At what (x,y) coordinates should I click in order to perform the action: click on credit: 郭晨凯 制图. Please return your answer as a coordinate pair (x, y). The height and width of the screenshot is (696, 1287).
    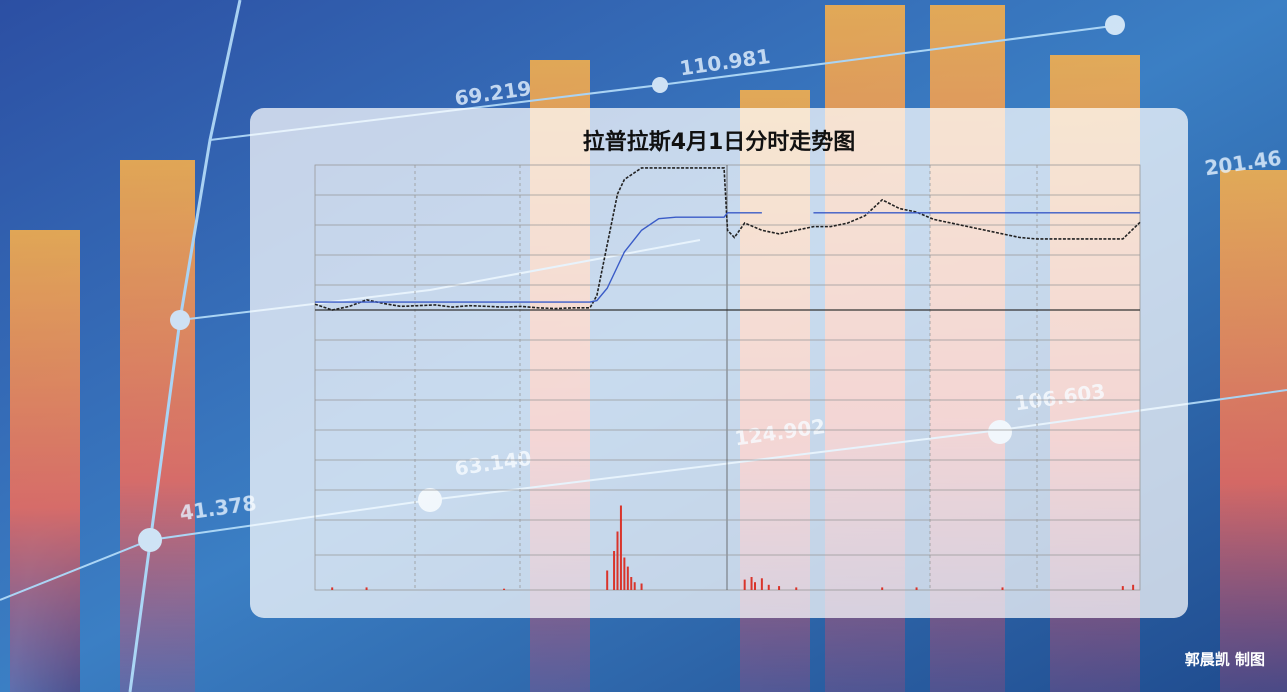
    Looking at the image, I should click on (1225, 660).